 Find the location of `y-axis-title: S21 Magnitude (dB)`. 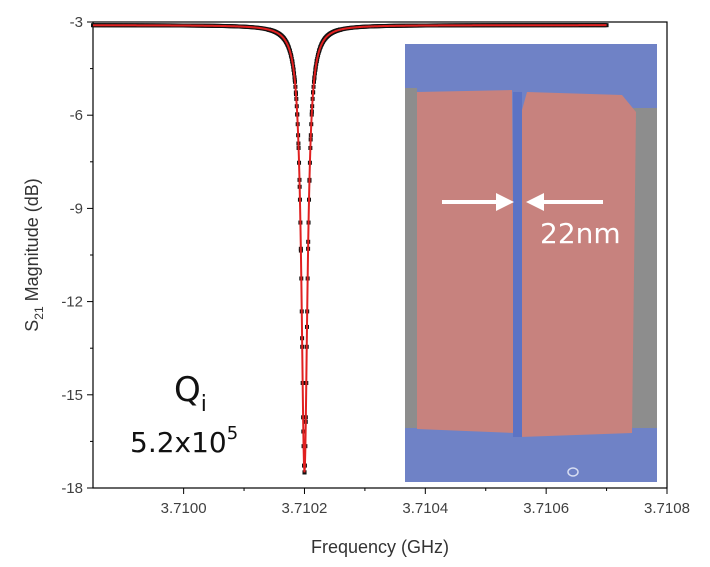

y-axis-title: S21 Magnitude (dB) is located at coordinates (34, 254).